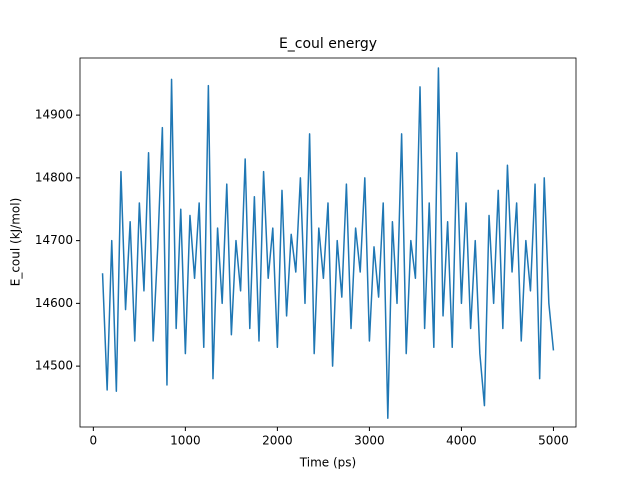 The height and width of the screenshot is (480, 640). I want to click on x-tick-label: 0, so click(94, 441).